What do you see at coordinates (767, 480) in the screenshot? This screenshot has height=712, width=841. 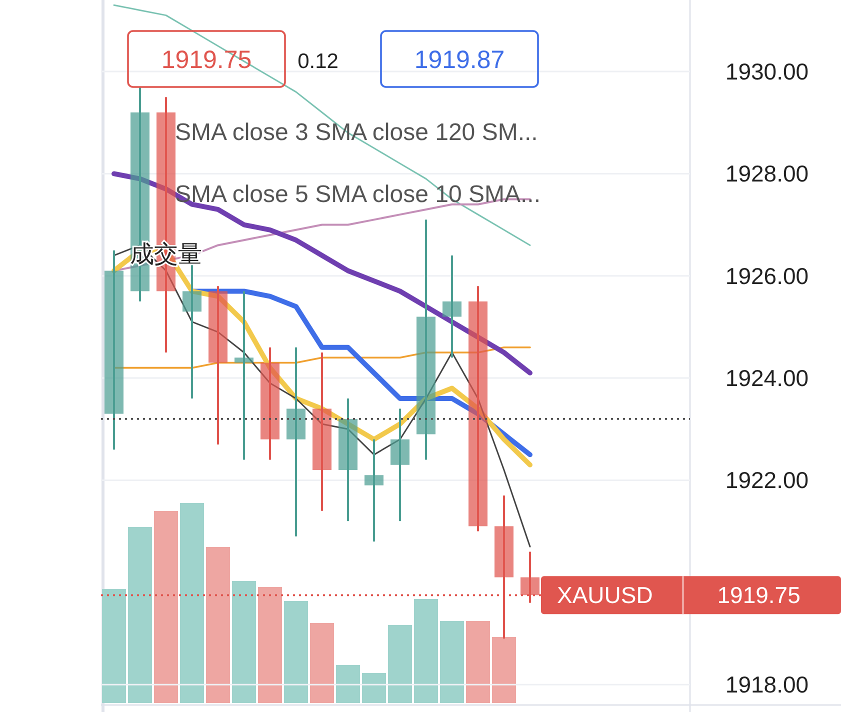 I see `y-tick-label: 1922.00` at bounding box center [767, 480].